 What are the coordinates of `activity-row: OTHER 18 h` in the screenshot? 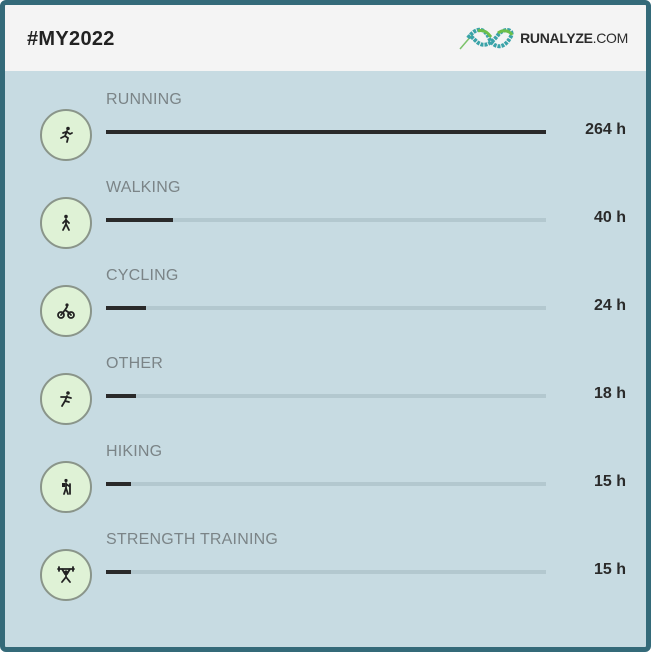 It's located at (325, 394).